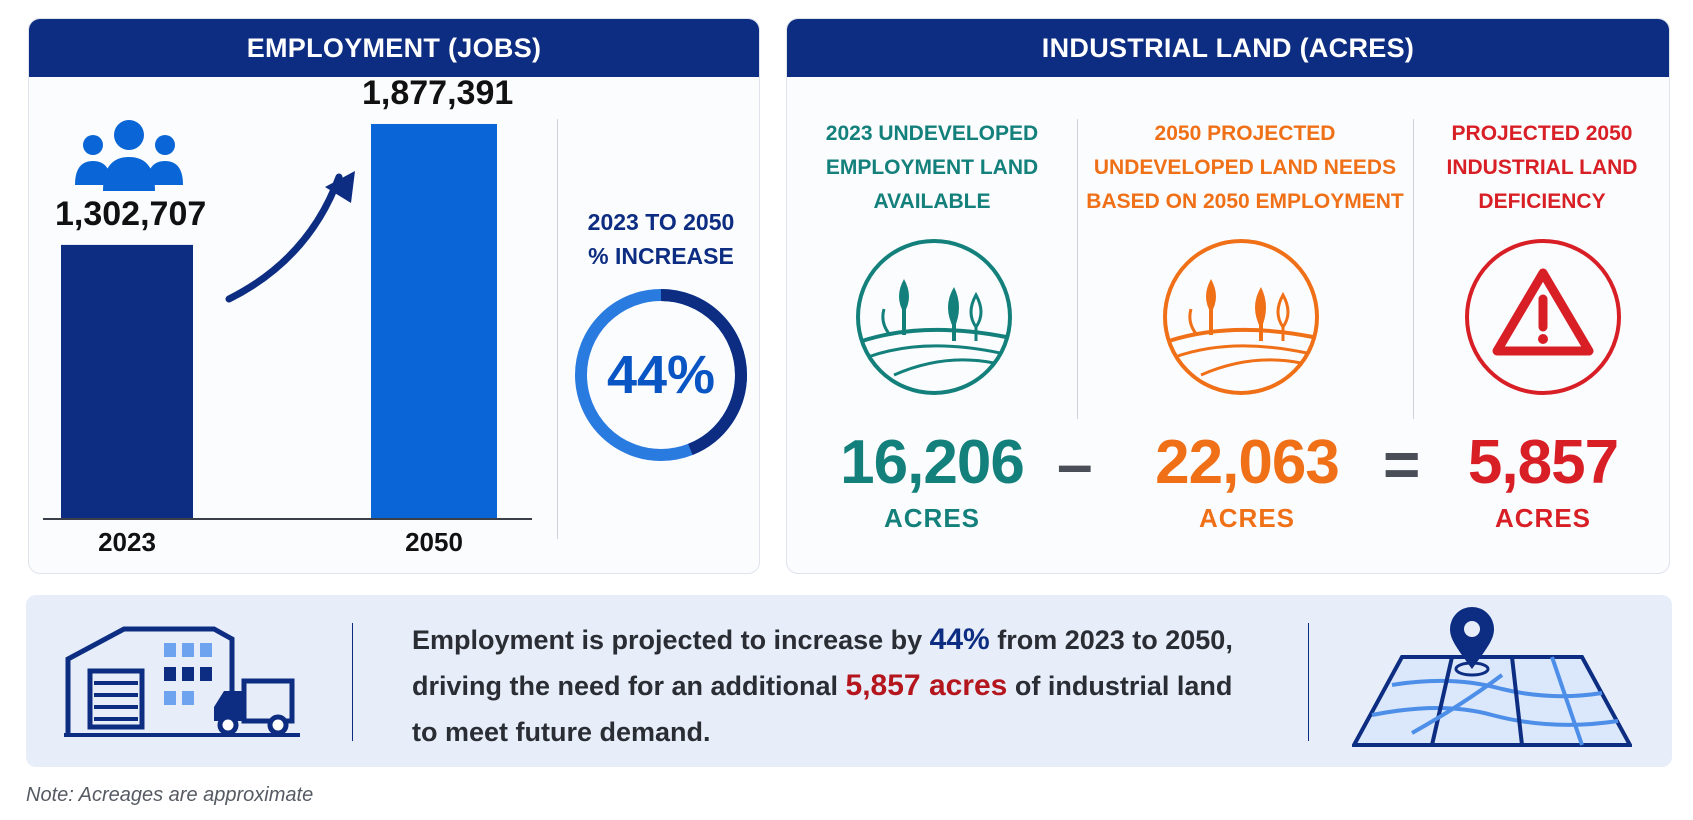 The height and width of the screenshot is (820, 1693). What do you see at coordinates (1228, 48) in the screenshot?
I see `industrial-title: INDUSTRIAL LAND (ACRES)` at bounding box center [1228, 48].